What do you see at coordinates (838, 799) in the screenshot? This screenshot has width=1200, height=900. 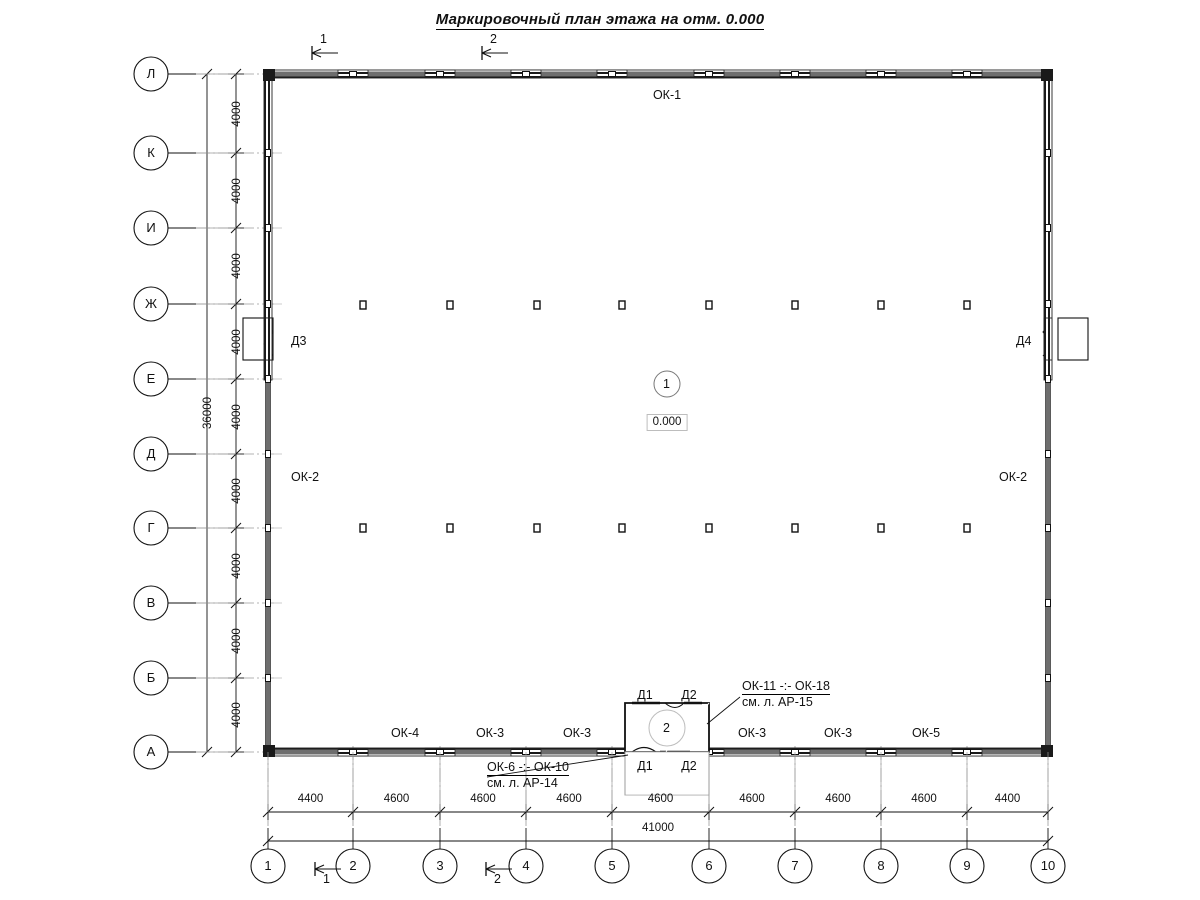 I see `hdim-6: 4600` at bounding box center [838, 799].